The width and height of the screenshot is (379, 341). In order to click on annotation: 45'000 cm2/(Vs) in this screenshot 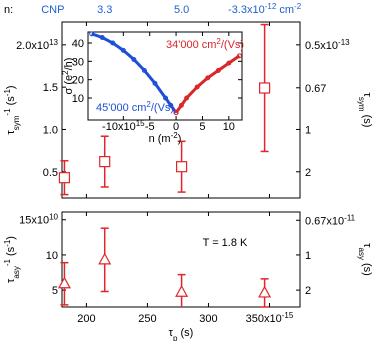, I will do `click(135, 107)`.